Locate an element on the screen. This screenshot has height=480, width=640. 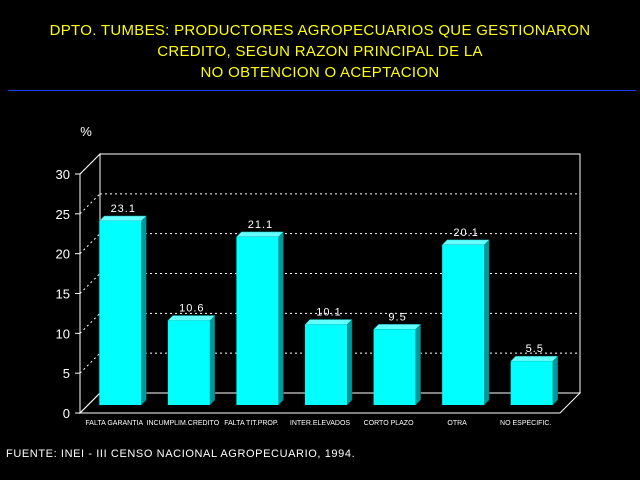
plot-left-wall is located at coordinates (90, 283).